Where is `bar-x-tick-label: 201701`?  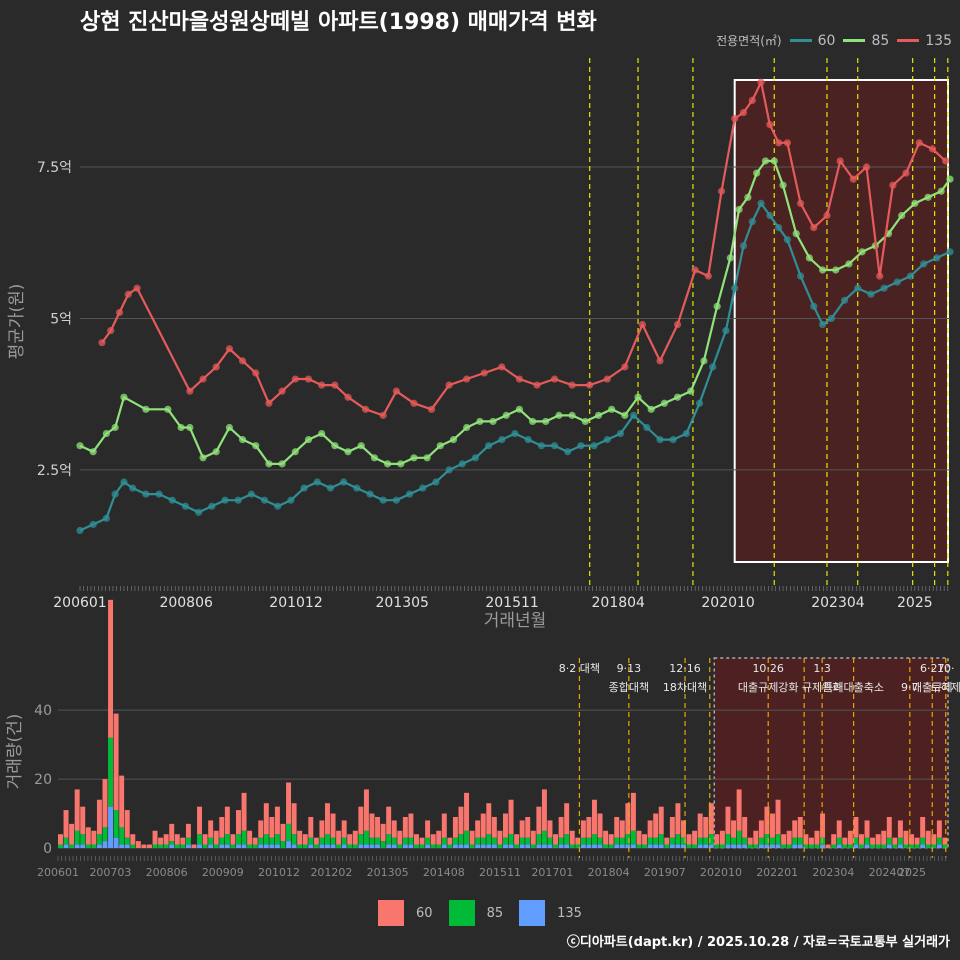
bar-x-tick-label: 201701 is located at coordinates (552, 872).